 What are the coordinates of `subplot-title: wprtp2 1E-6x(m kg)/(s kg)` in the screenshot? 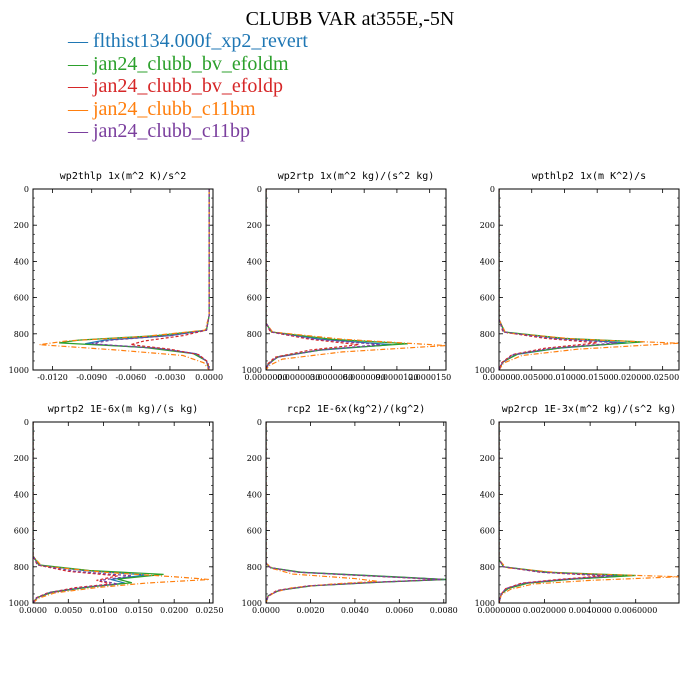 It's located at (123, 409).